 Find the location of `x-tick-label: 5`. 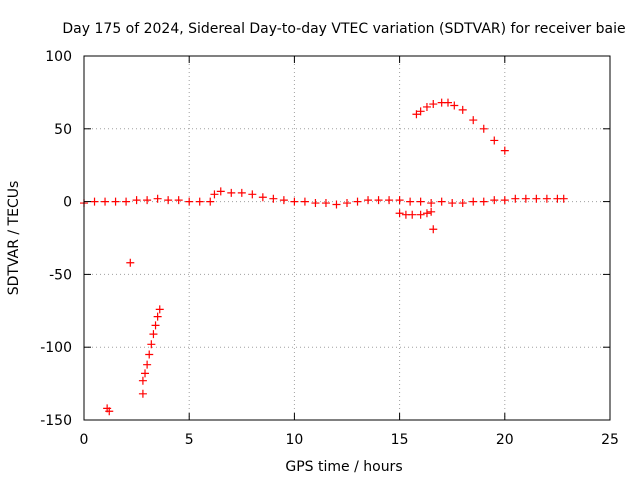

x-tick-label: 5 is located at coordinates (189, 440).